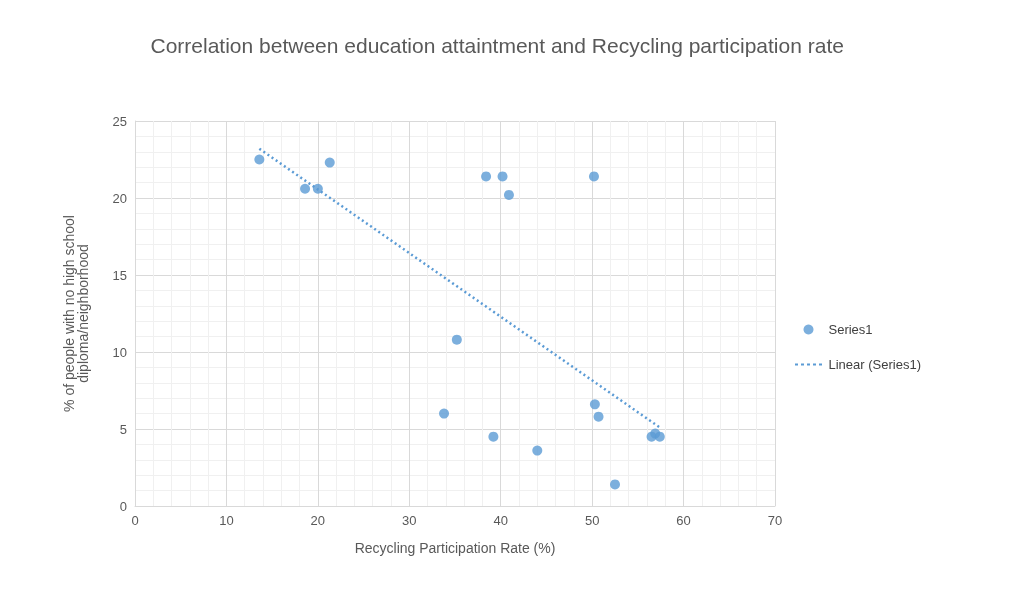  What do you see at coordinates (119, 198) in the screenshot?
I see `y-tick-label: 20` at bounding box center [119, 198].